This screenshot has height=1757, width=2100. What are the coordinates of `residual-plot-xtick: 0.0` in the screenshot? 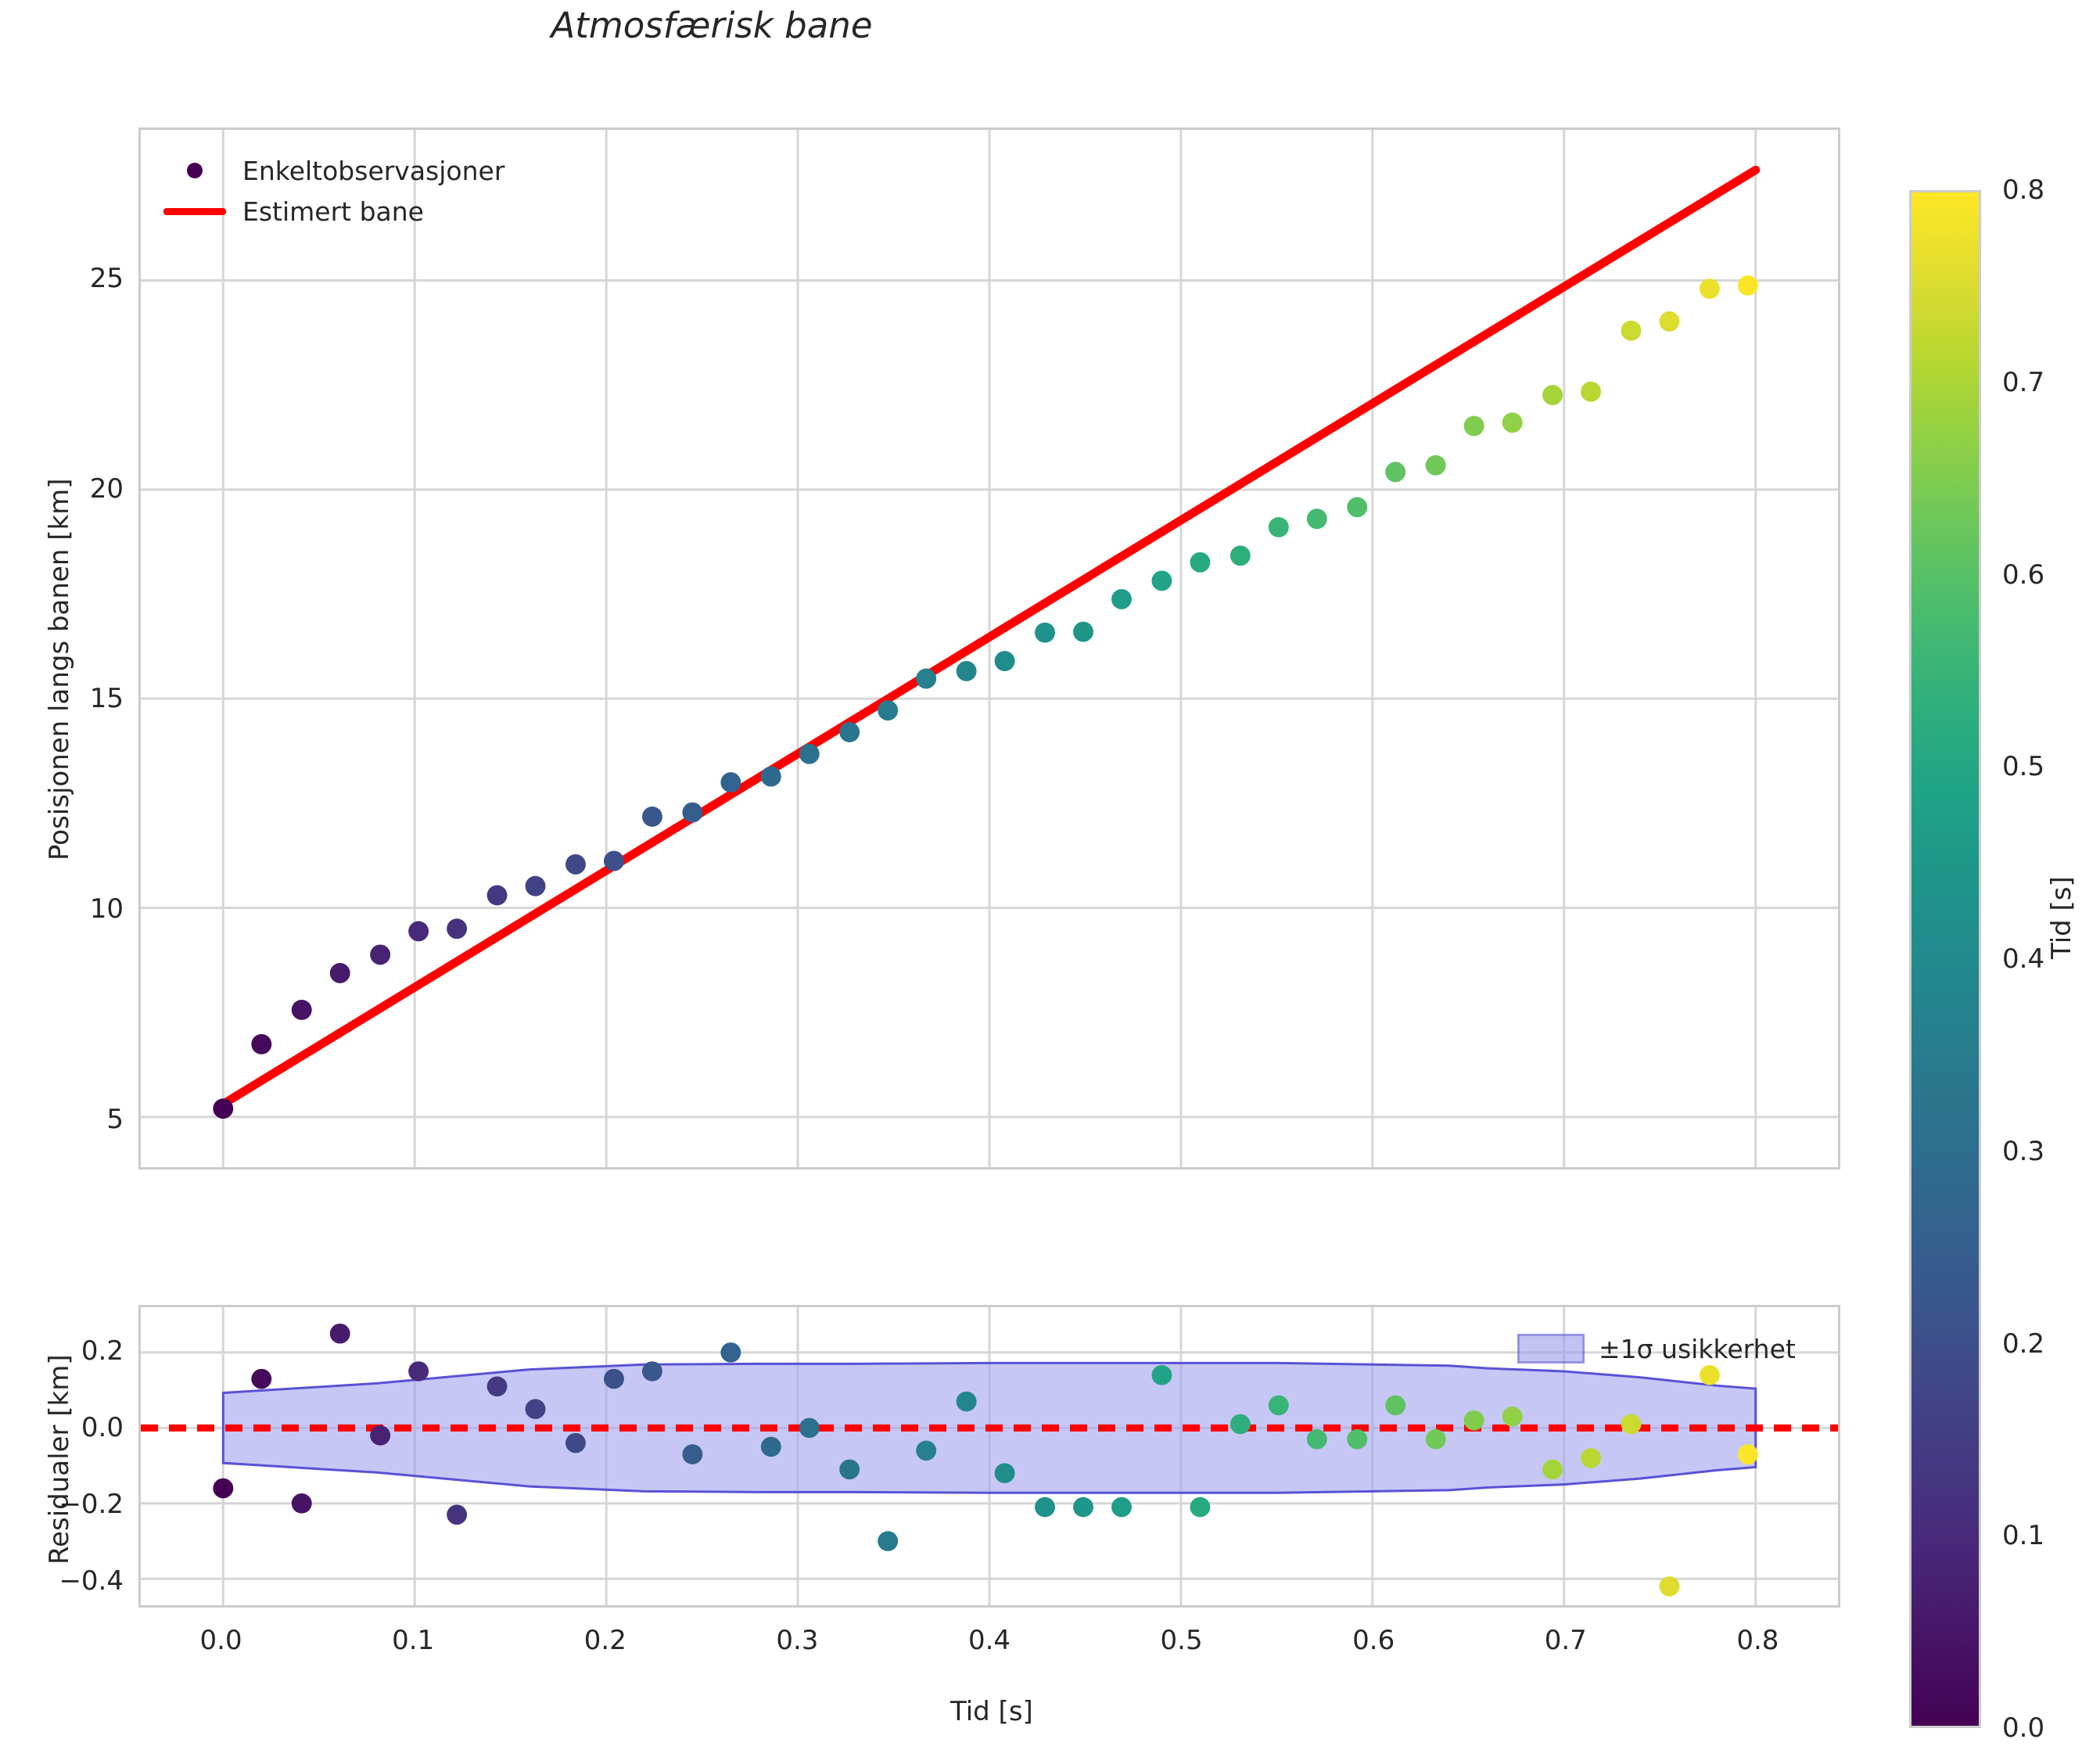 It's located at (220, 1641).